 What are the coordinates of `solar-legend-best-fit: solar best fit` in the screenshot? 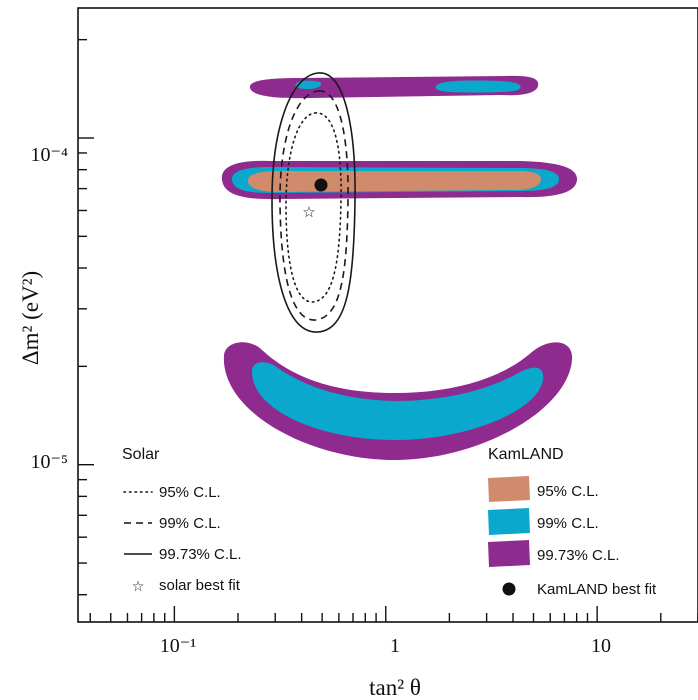 It's located at (200, 585).